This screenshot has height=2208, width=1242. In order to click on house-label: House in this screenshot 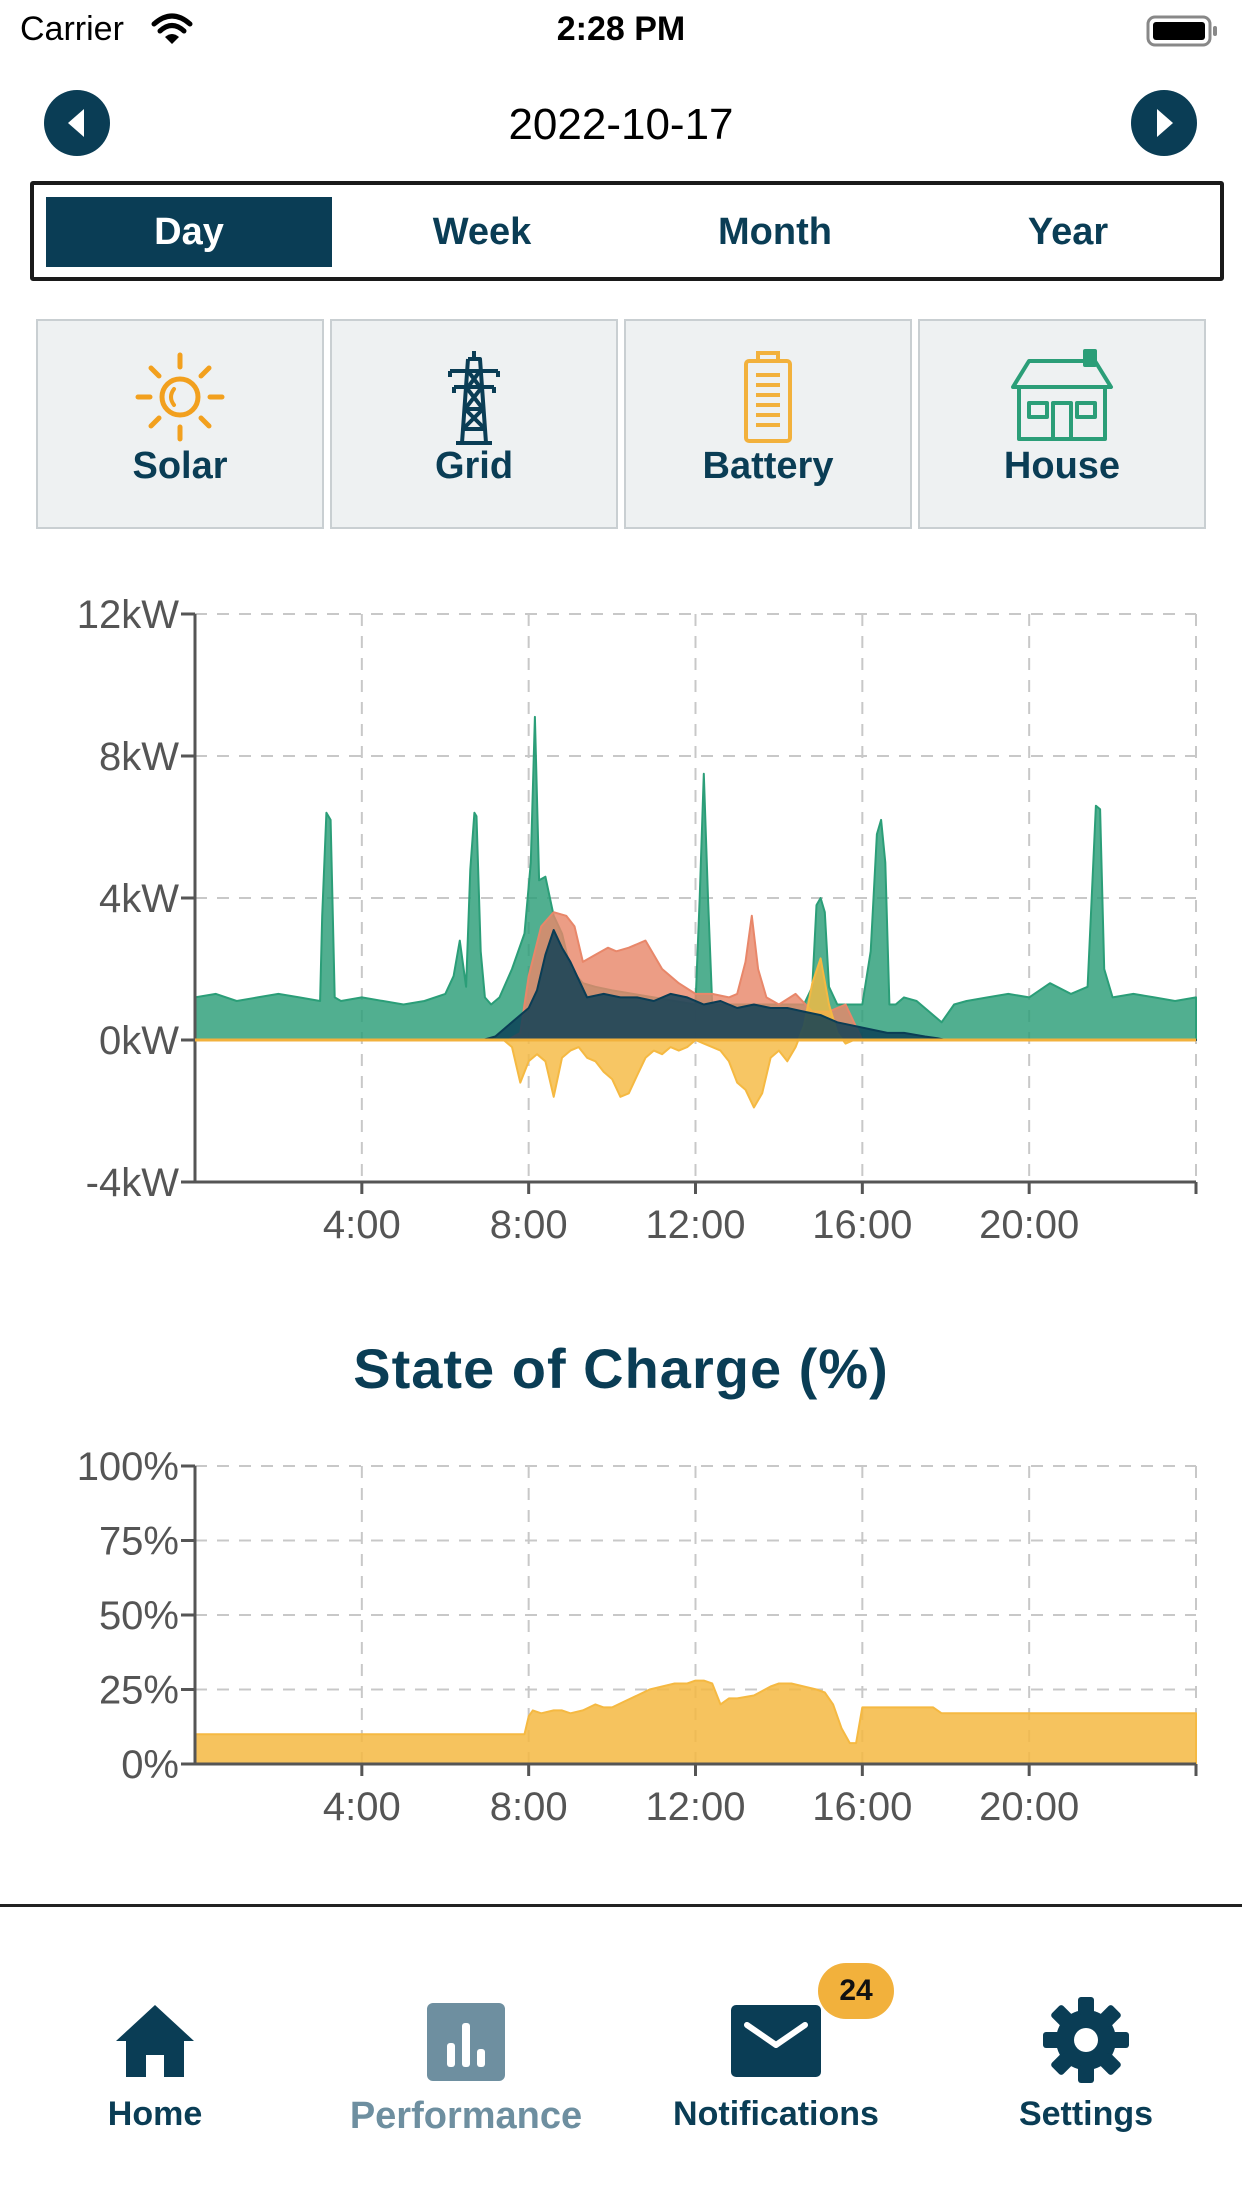, I will do `click(1062, 466)`.